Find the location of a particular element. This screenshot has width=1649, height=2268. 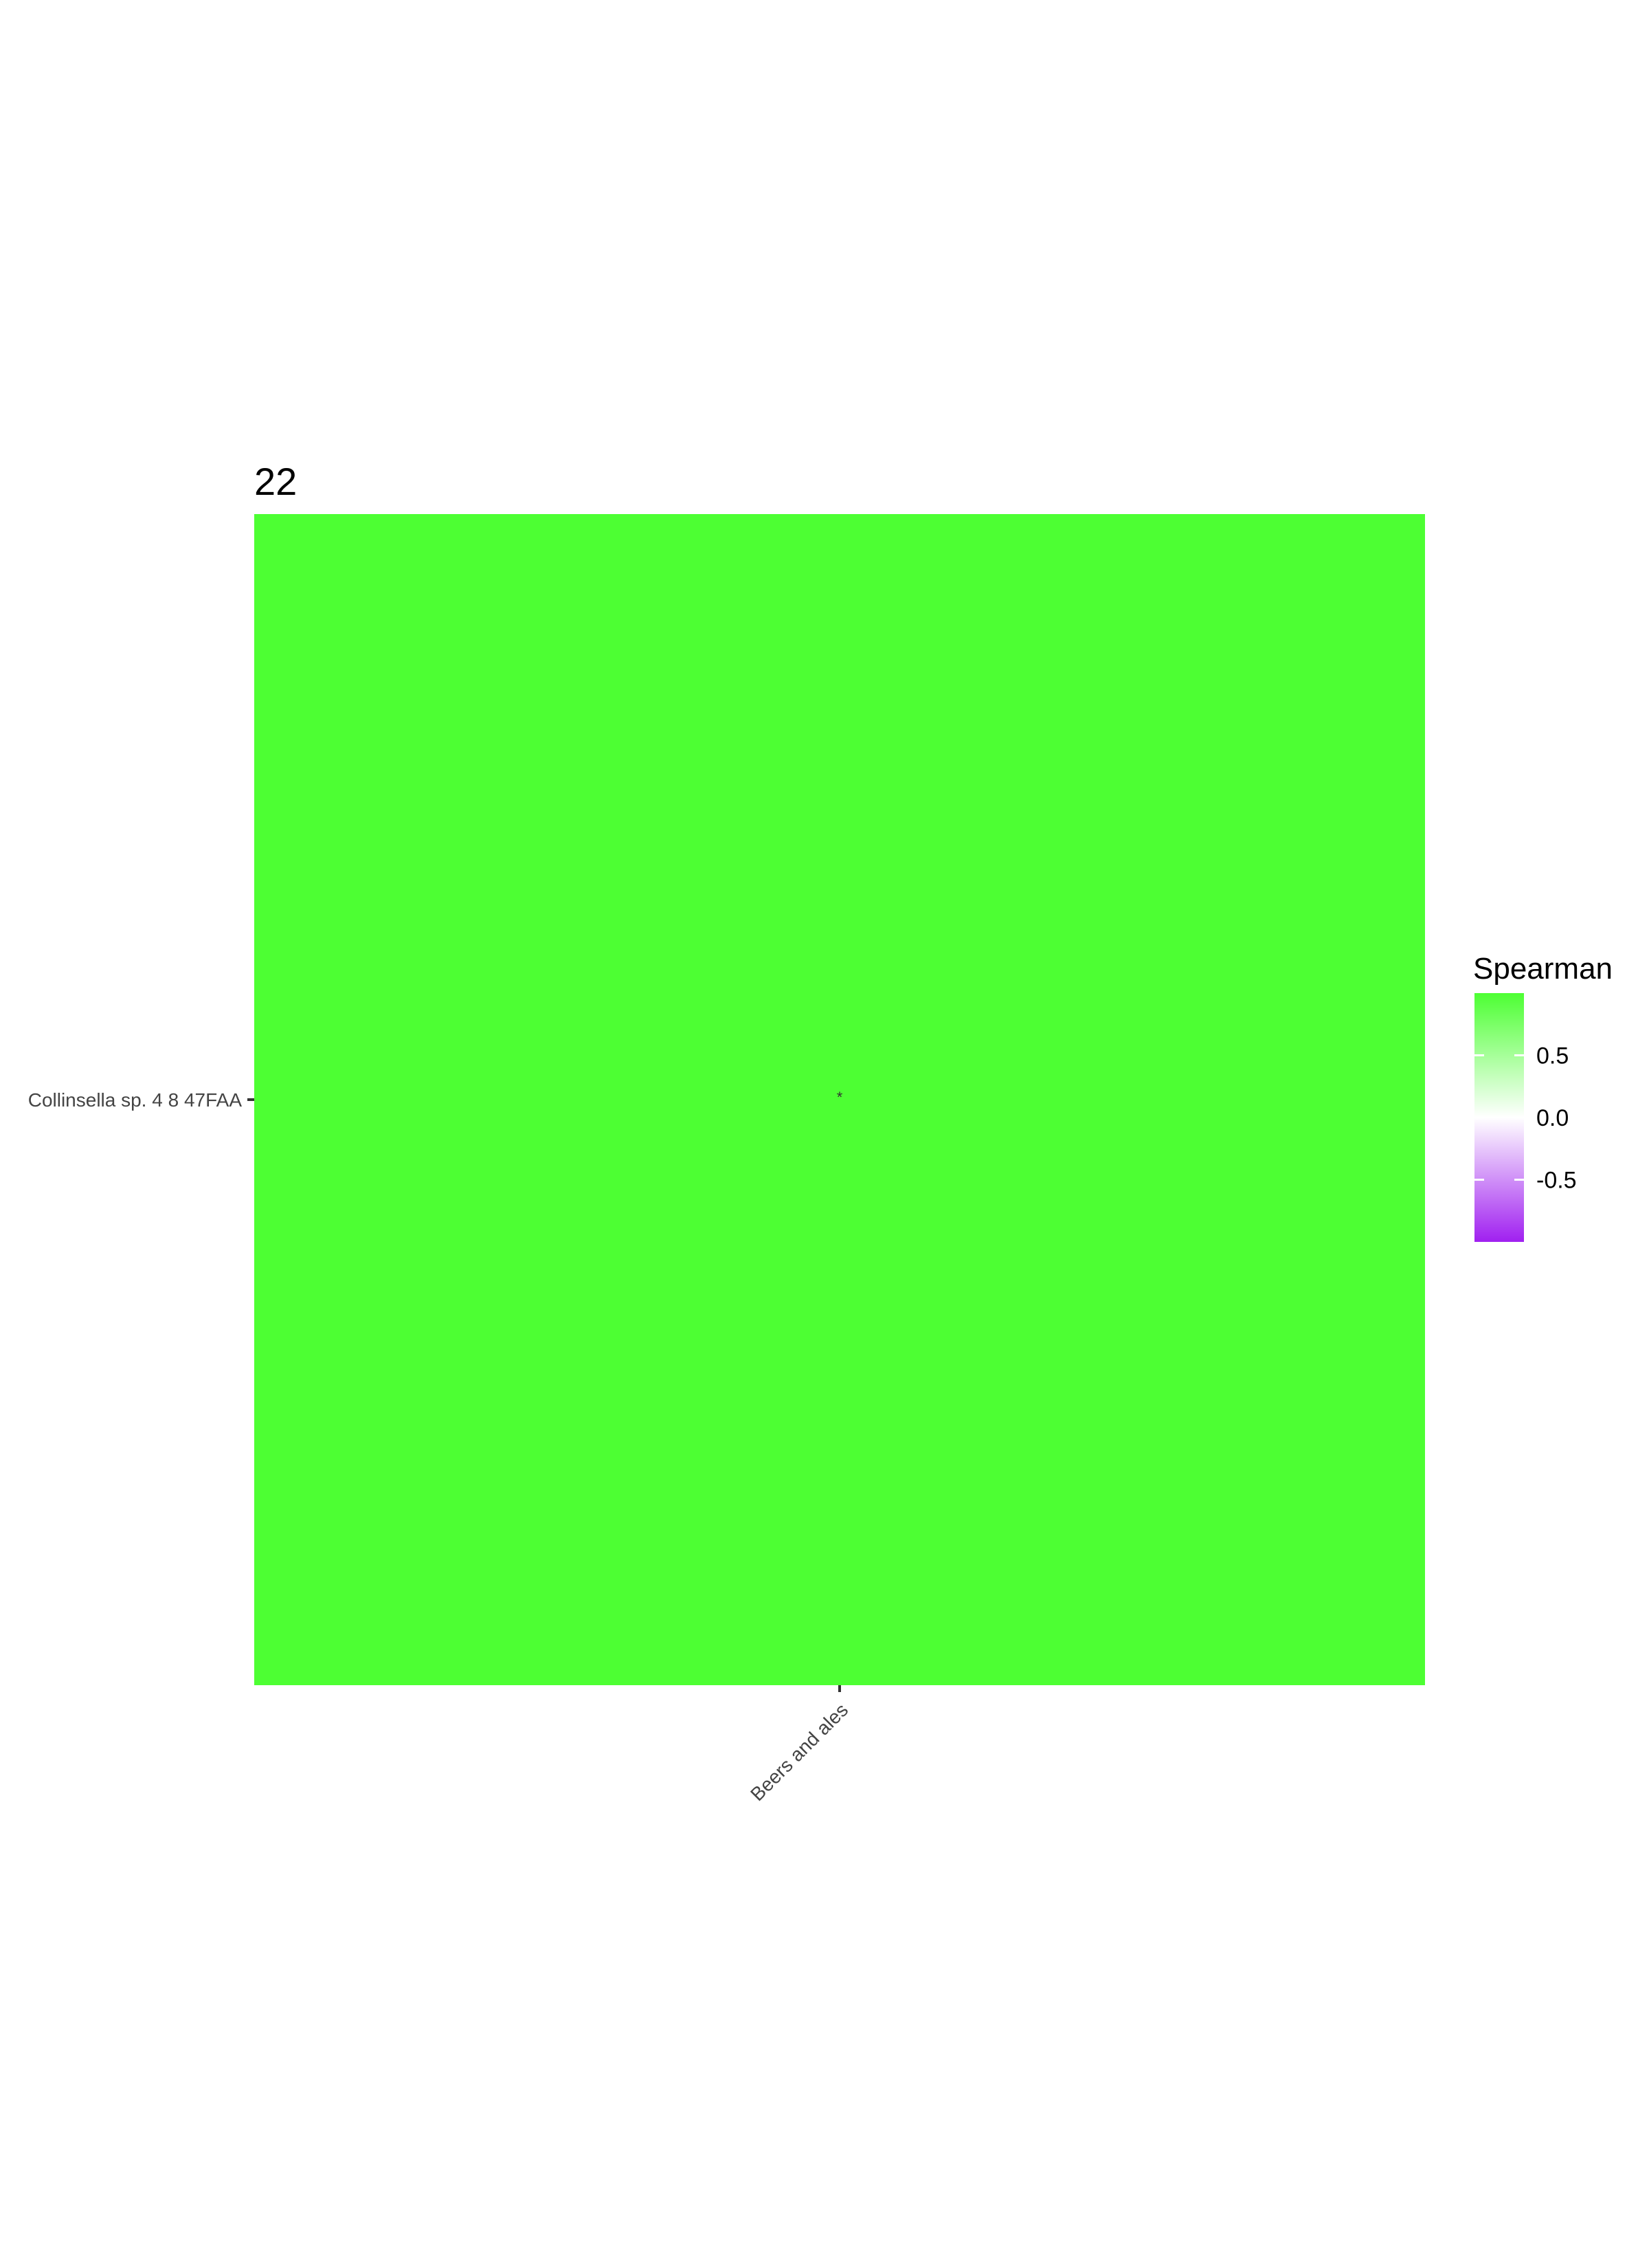

y-axis-labels: Collinsella sp. 4 8 47FAA is located at coordinates (141, 1100).